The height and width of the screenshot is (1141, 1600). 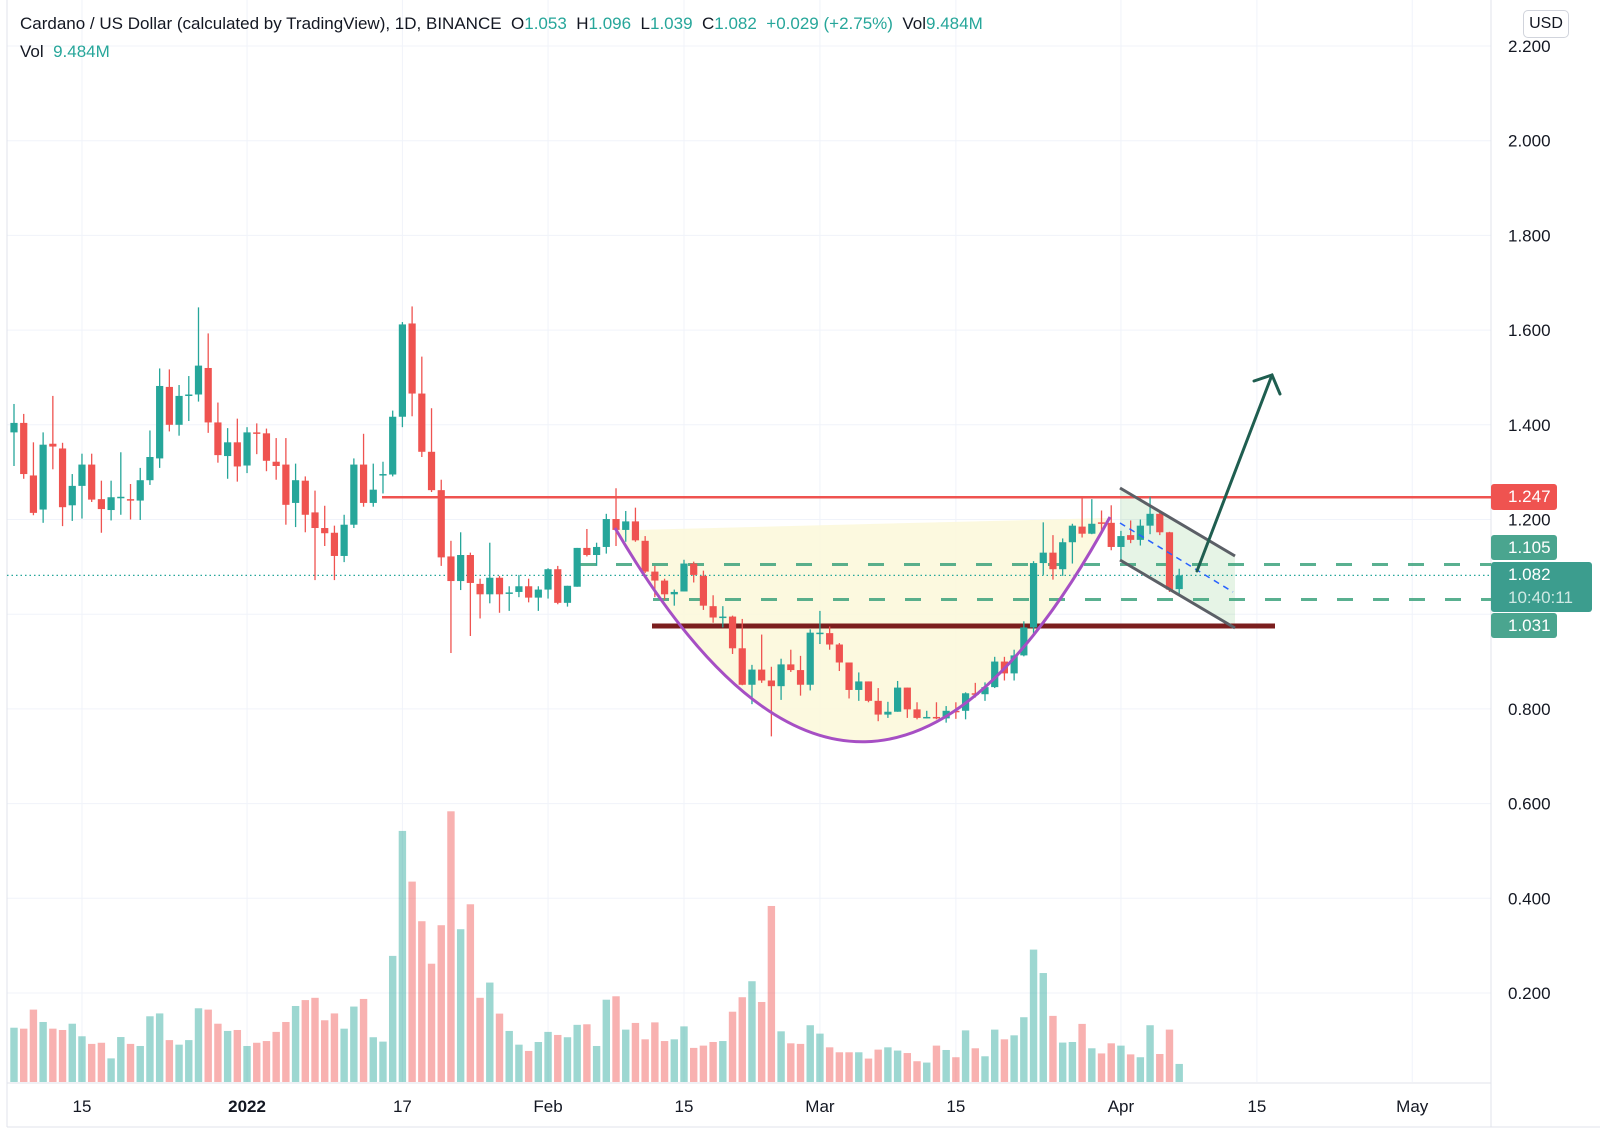 I want to click on channel-upper-line, so click(x=1177, y=522).